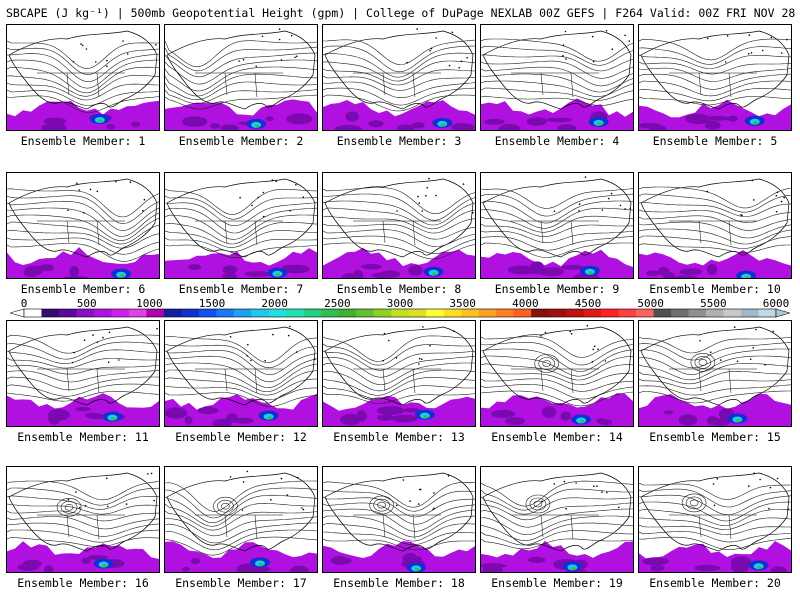 Image resolution: width=800 pixels, height=600 pixels. What do you see at coordinates (557, 225) in the screenshot?
I see `ensemble-member-map` at bounding box center [557, 225].